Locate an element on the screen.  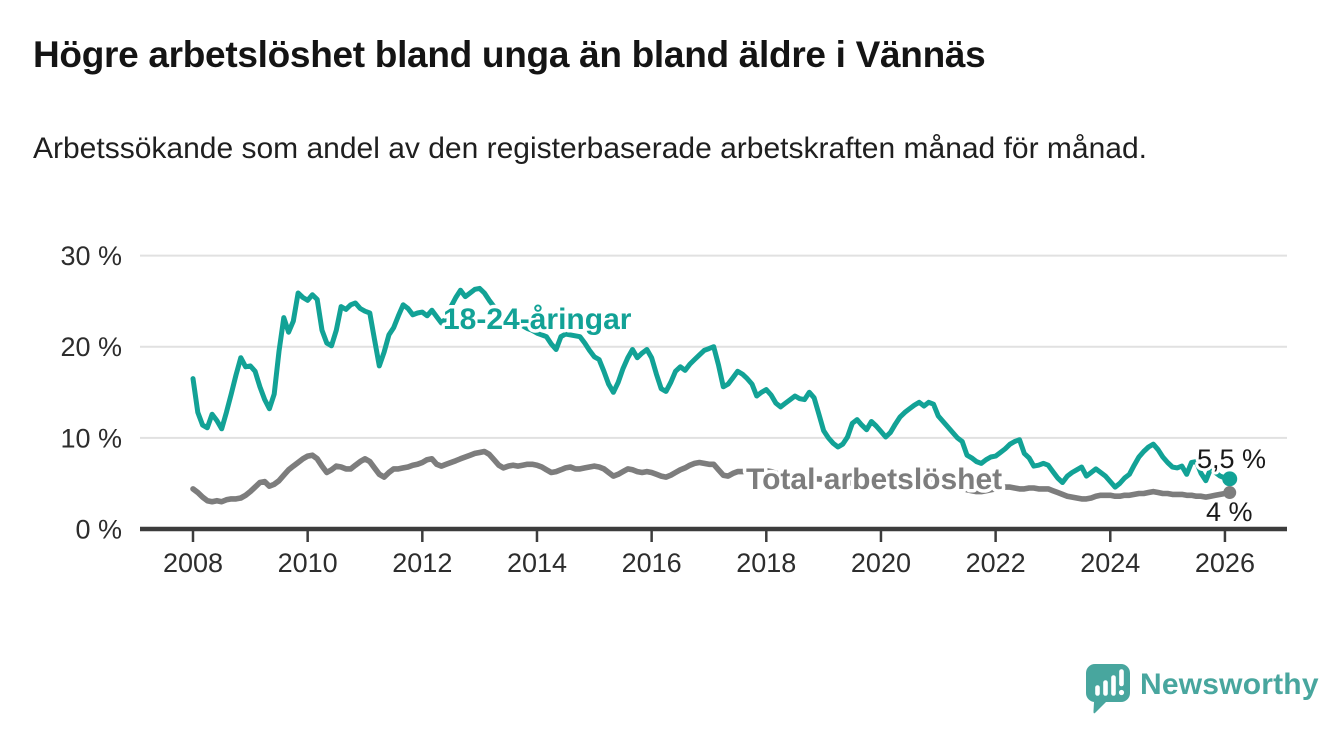
y-tick-label: 0 % is located at coordinates (98, 530).